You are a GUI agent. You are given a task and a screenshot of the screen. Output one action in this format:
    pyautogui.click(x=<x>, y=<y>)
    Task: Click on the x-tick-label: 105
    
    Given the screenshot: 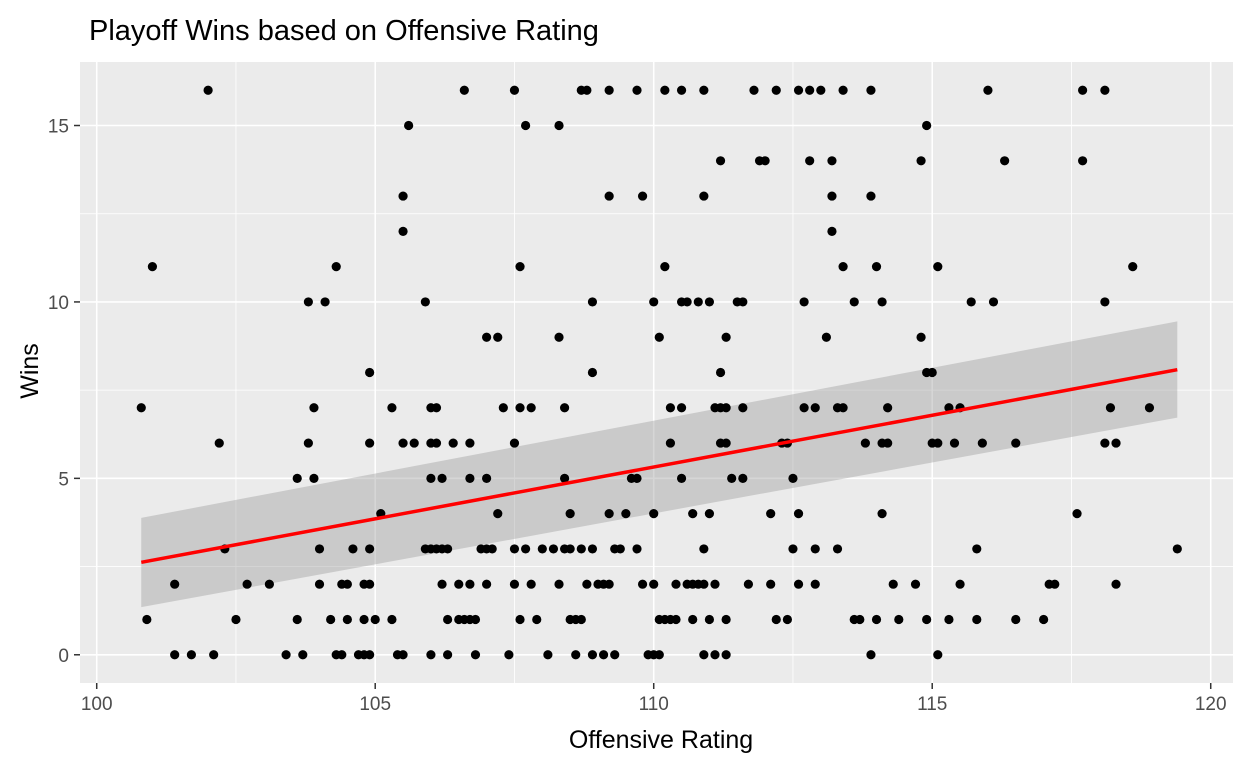 What is the action you would take?
    pyautogui.click(x=375, y=704)
    